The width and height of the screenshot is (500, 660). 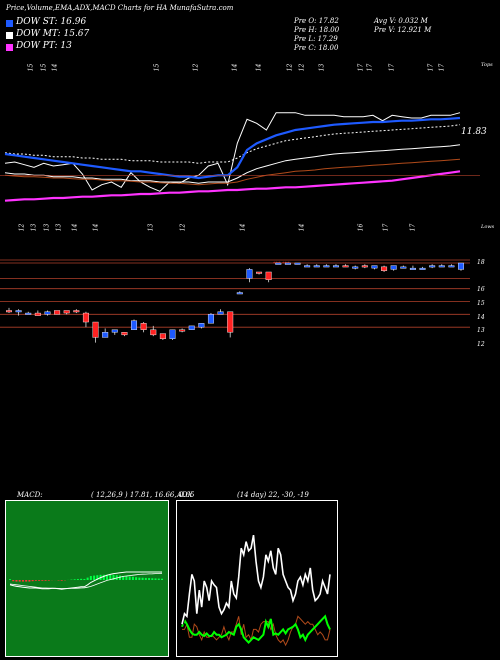 I want to click on legend-dow-st: DOW ST: 16.96, so click(x=51, y=22).